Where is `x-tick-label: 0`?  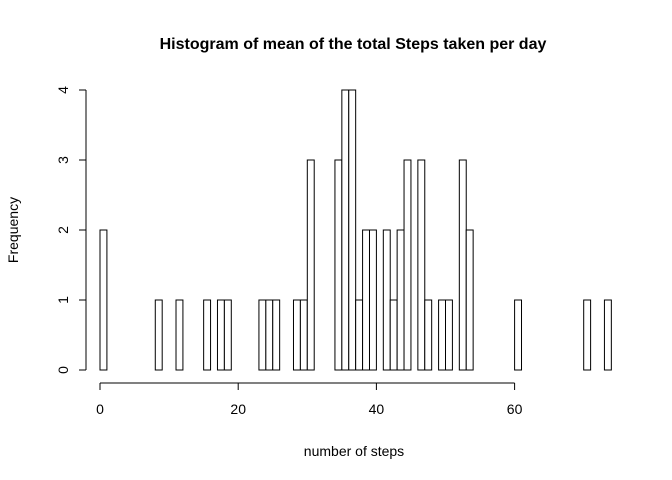 x-tick-label: 0 is located at coordinates (100, 409).